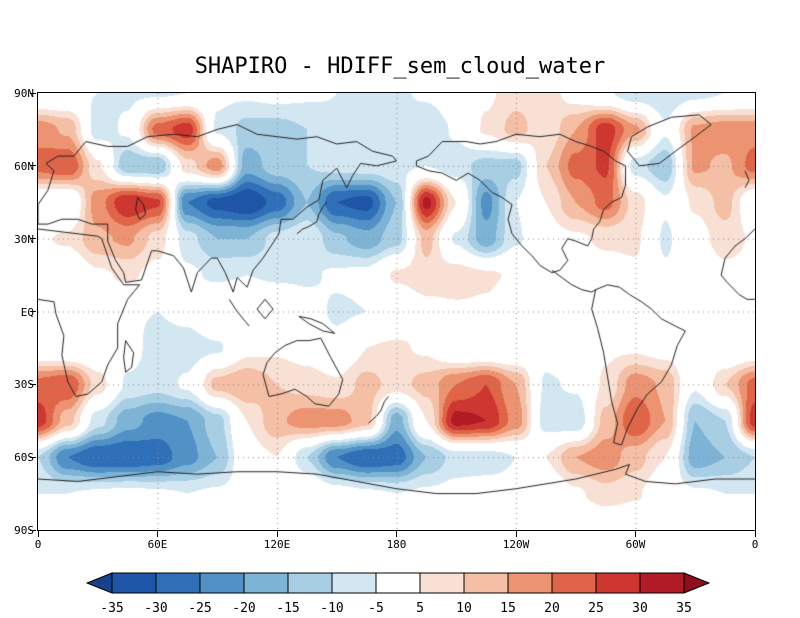 Image resolution: width=800 pixels, height=618 pixels. I want to click on colorbar-tick-label: 10, so click(464, 608).